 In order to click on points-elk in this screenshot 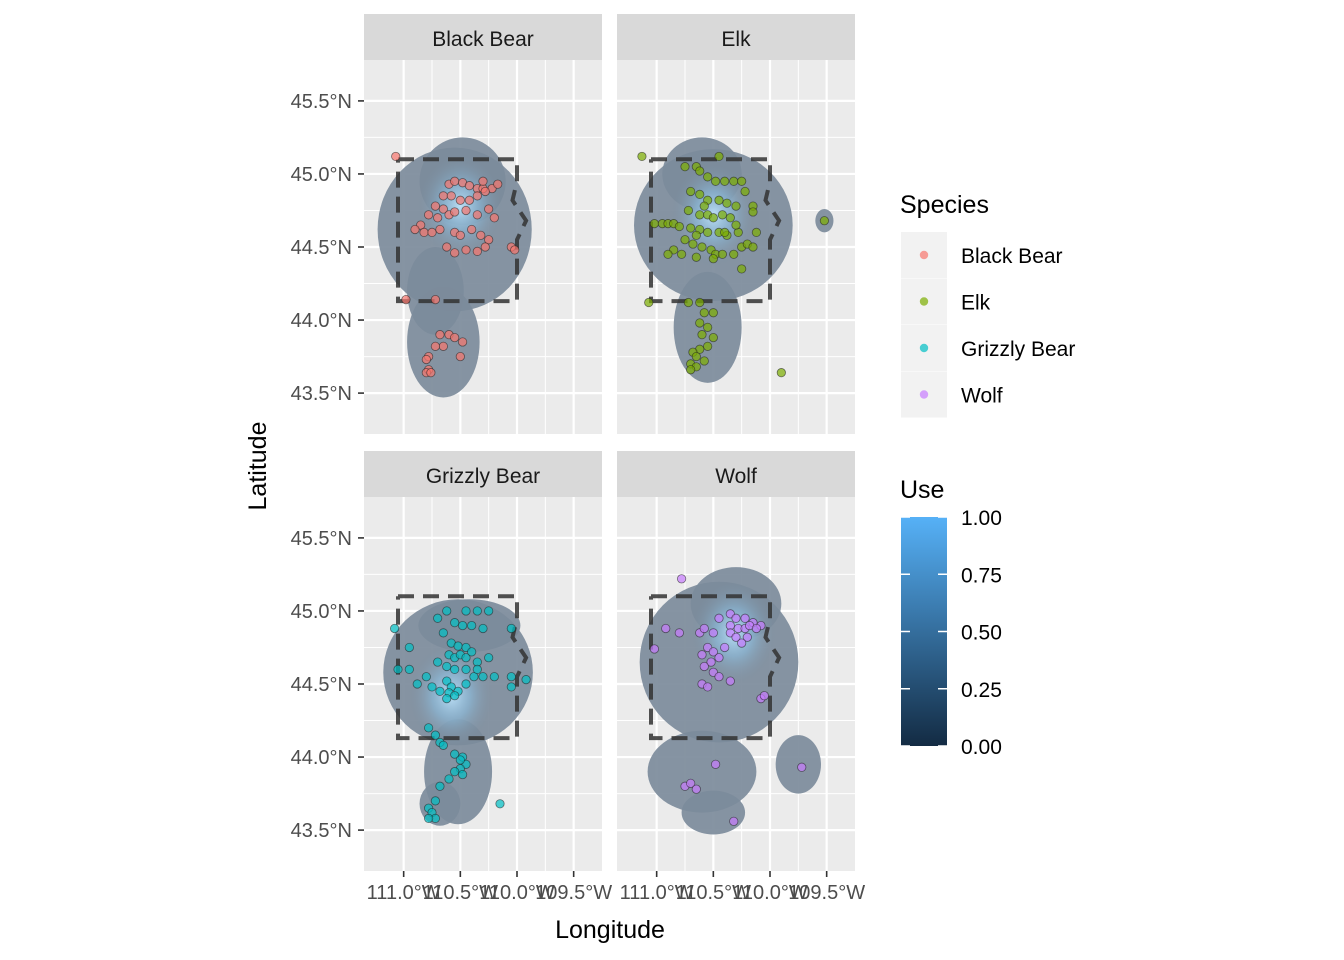, I will do `click(733, 264)`.